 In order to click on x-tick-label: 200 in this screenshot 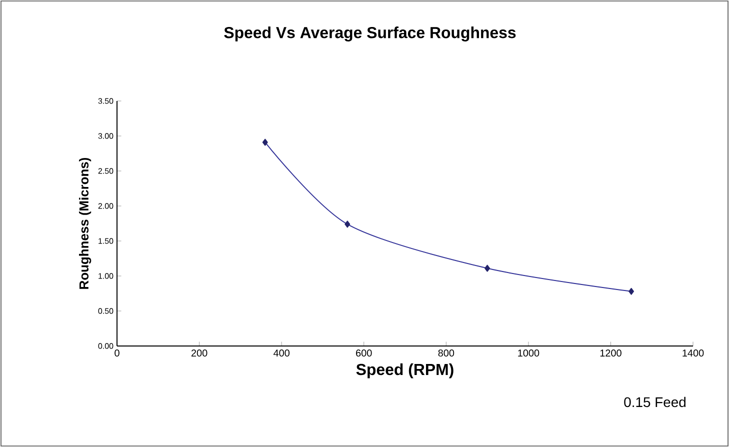, I will do `click(199, 353)`.